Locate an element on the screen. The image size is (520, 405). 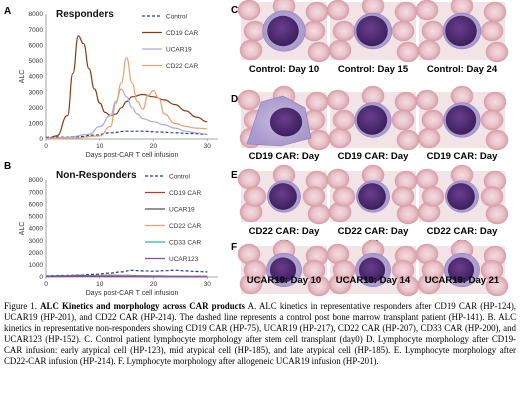
y-axis-label: ALC is located at coordinates (22, 229).